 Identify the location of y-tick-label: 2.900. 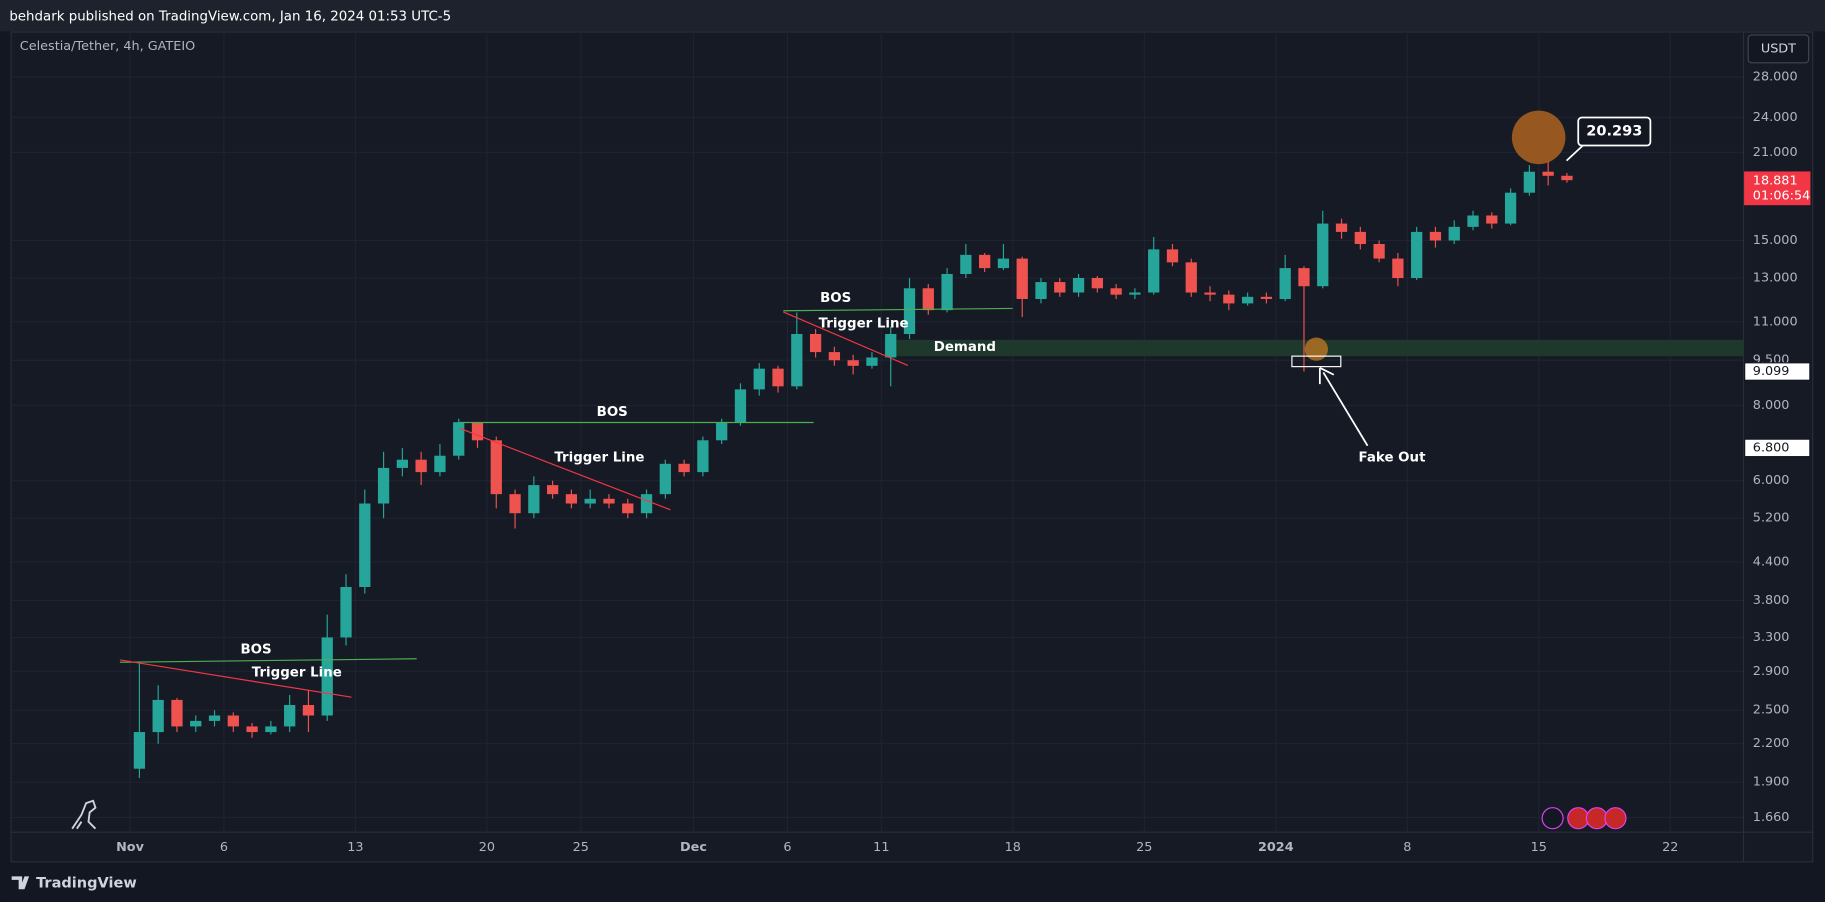
(1771, 671).